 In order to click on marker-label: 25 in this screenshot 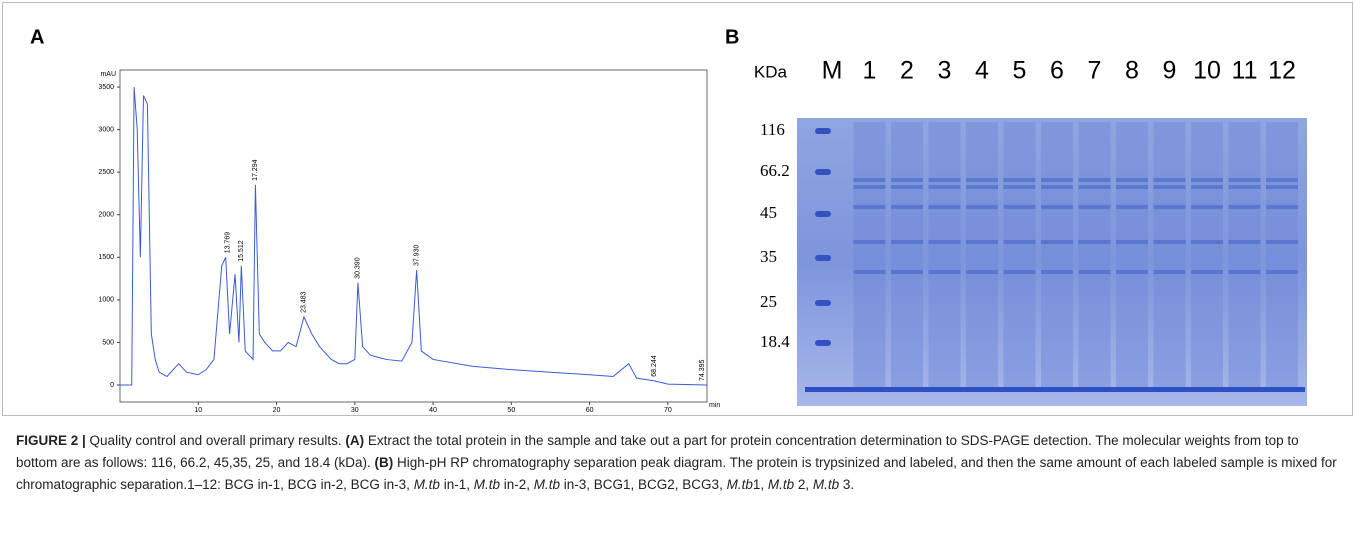, I will do `click(768, 301)`.